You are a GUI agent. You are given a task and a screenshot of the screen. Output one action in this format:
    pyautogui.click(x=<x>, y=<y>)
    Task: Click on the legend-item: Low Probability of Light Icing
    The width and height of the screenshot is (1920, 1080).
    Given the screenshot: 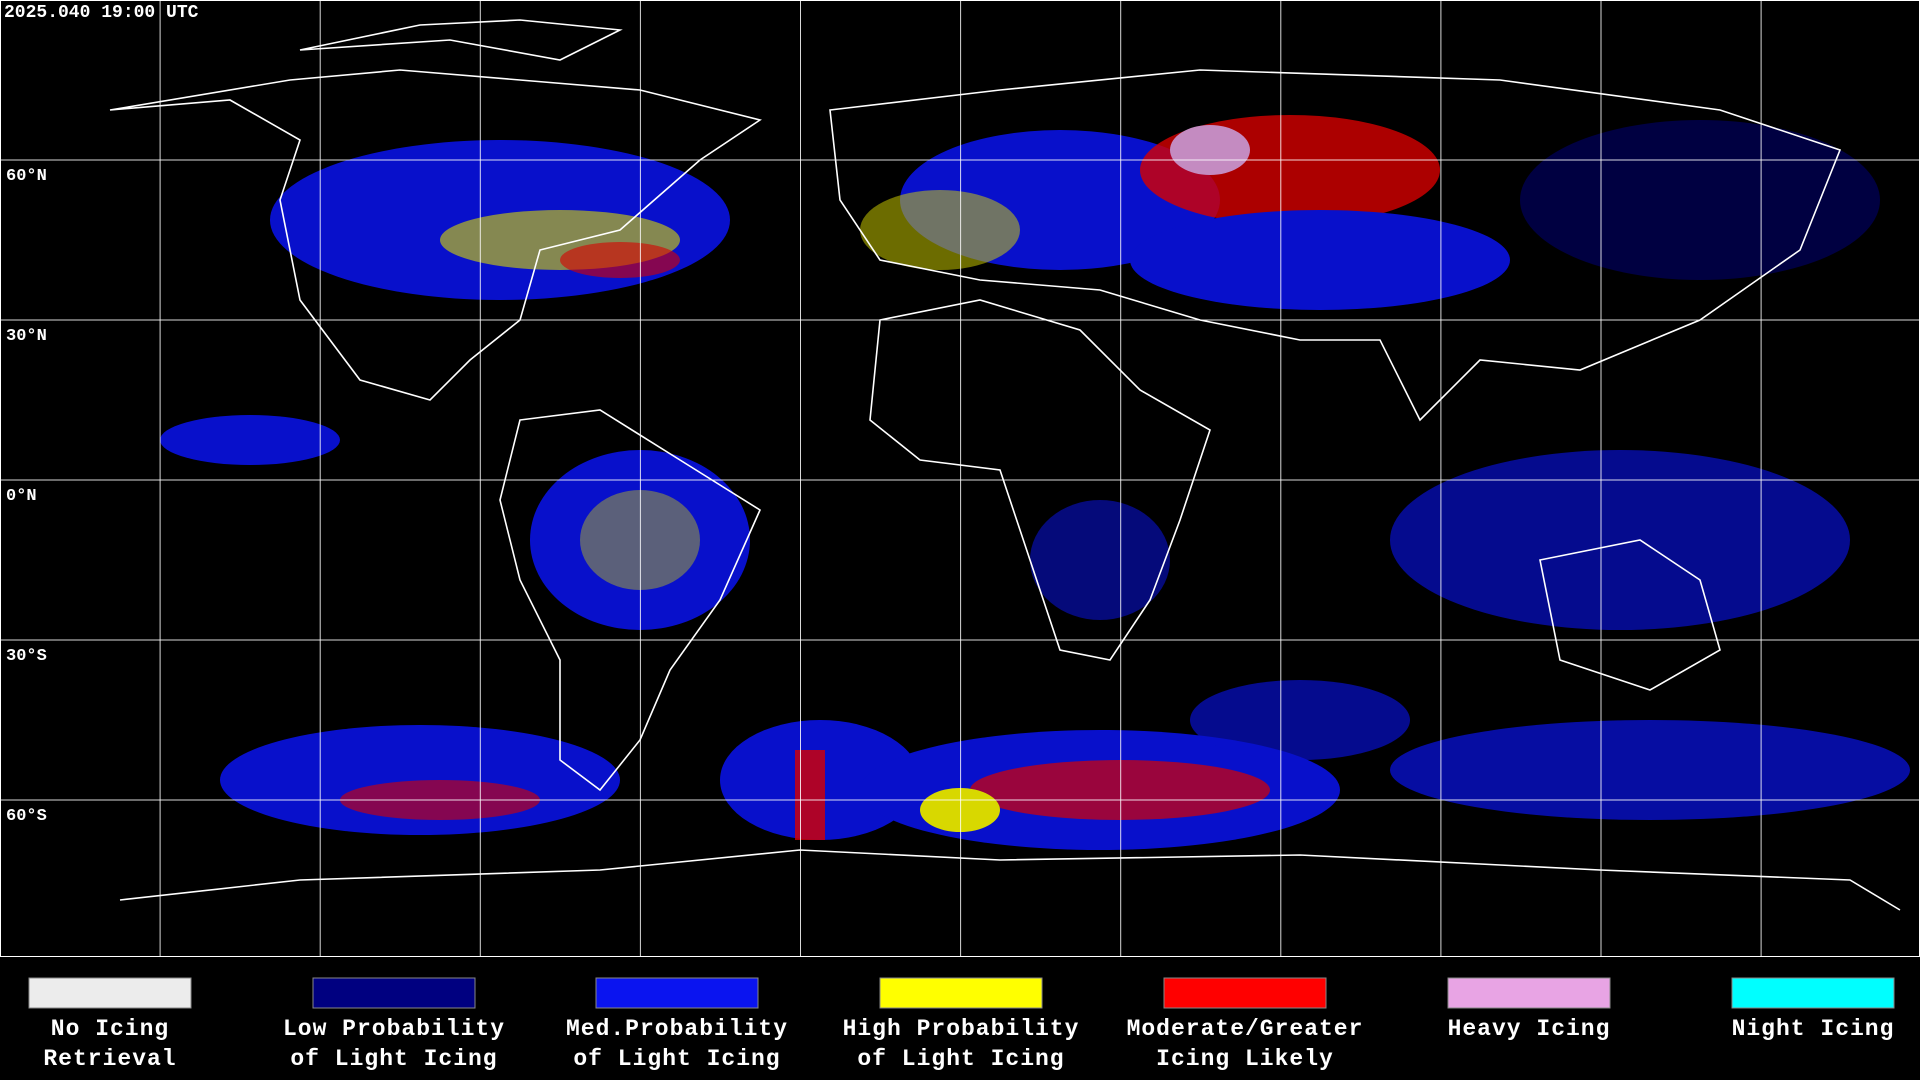 What is the action you would take?
    pyautogui.click(x=394, y=1024)
    